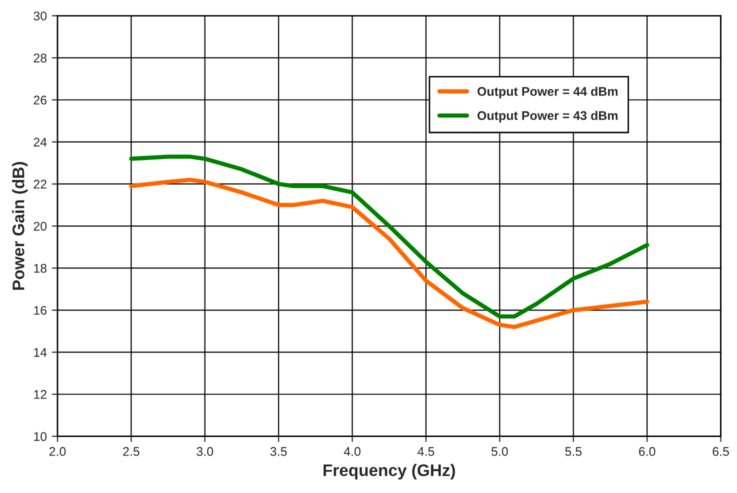 The image size is (737, 493). I want to click on y-tick-label: 10, so click(40, 436).